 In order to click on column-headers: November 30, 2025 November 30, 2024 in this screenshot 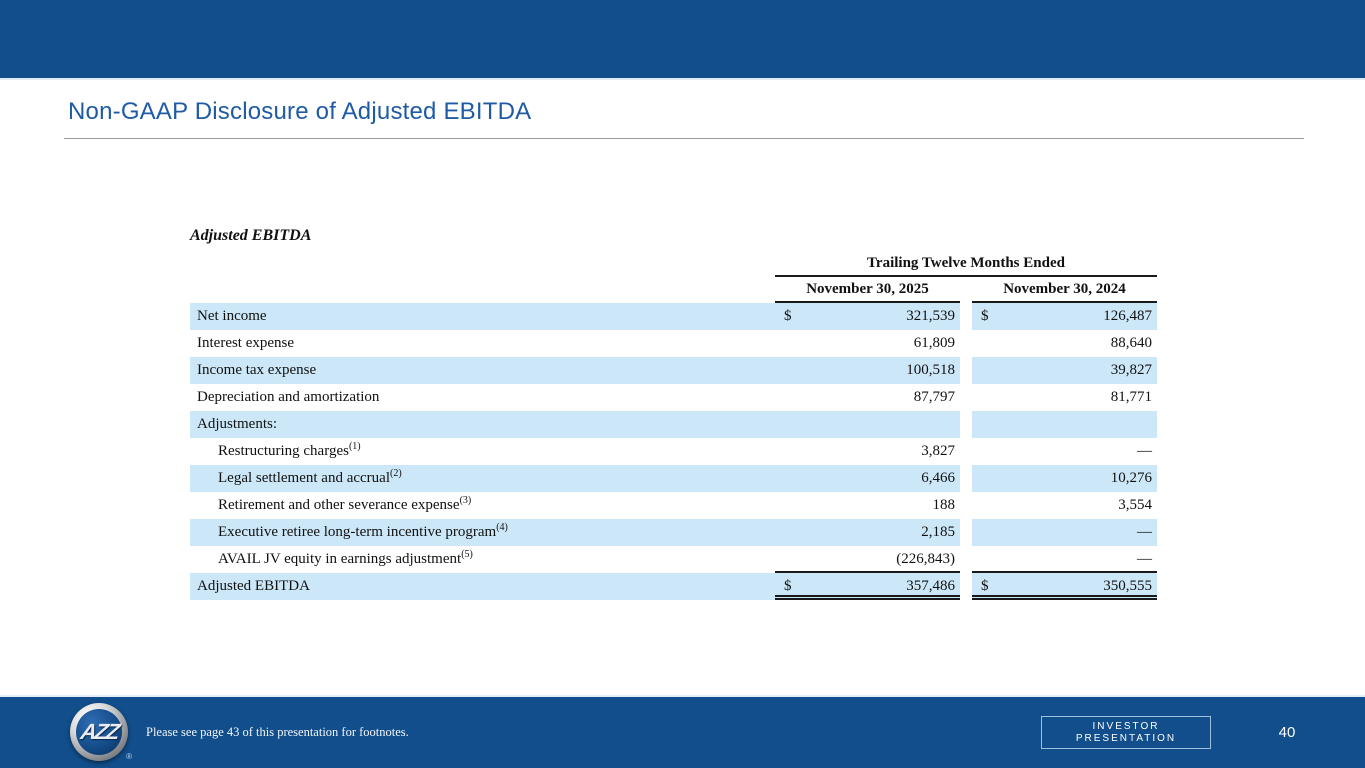, I will do `click(966, 290)`.